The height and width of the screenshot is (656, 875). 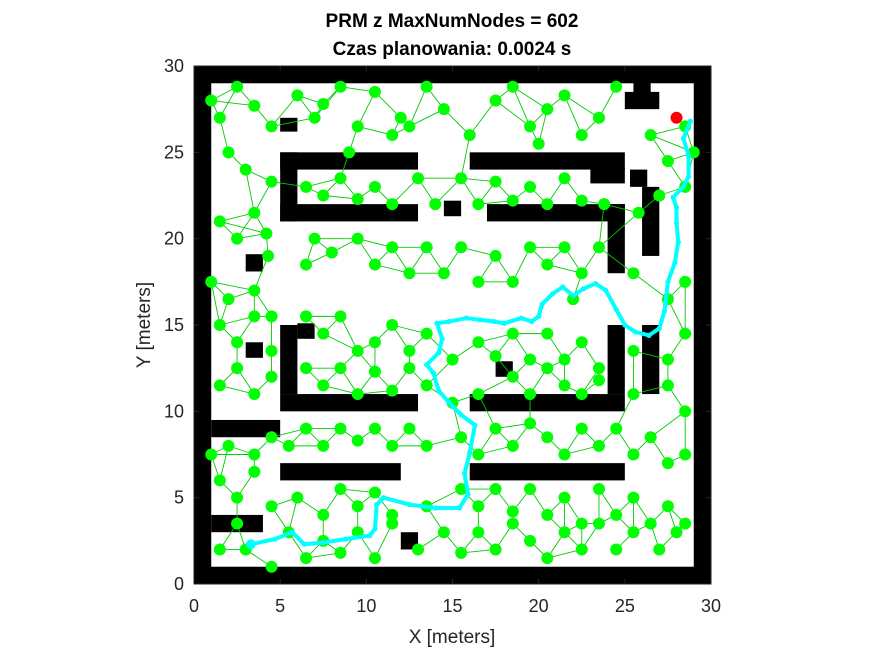 I want to click on x-tick-label-0: 0, so click(x=194, y=606).